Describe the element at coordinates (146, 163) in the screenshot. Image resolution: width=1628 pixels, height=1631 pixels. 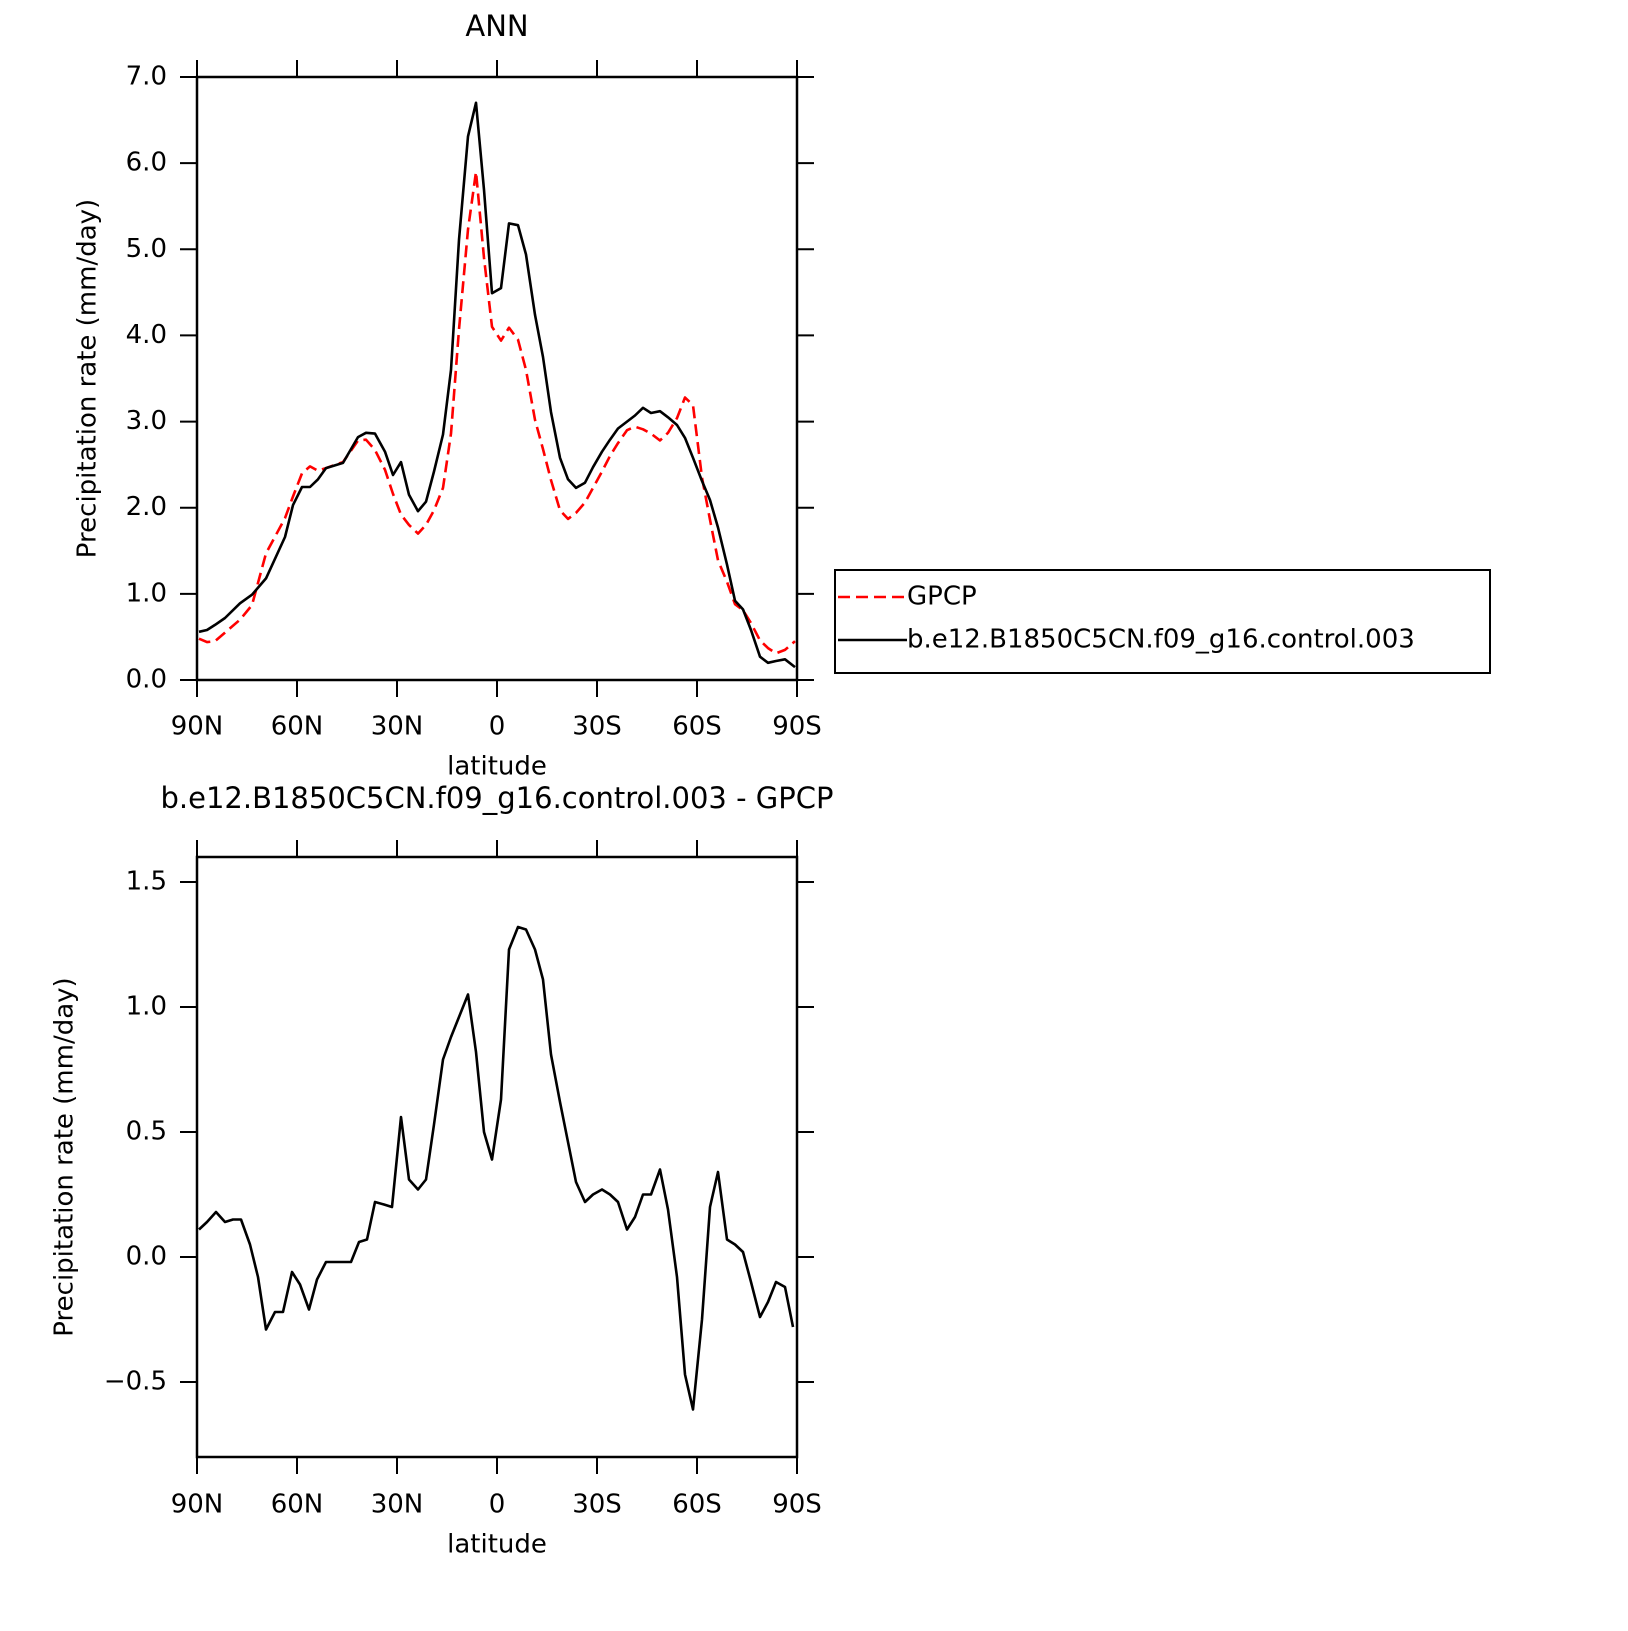
I see `y-tick-label: 6.0` at that location.